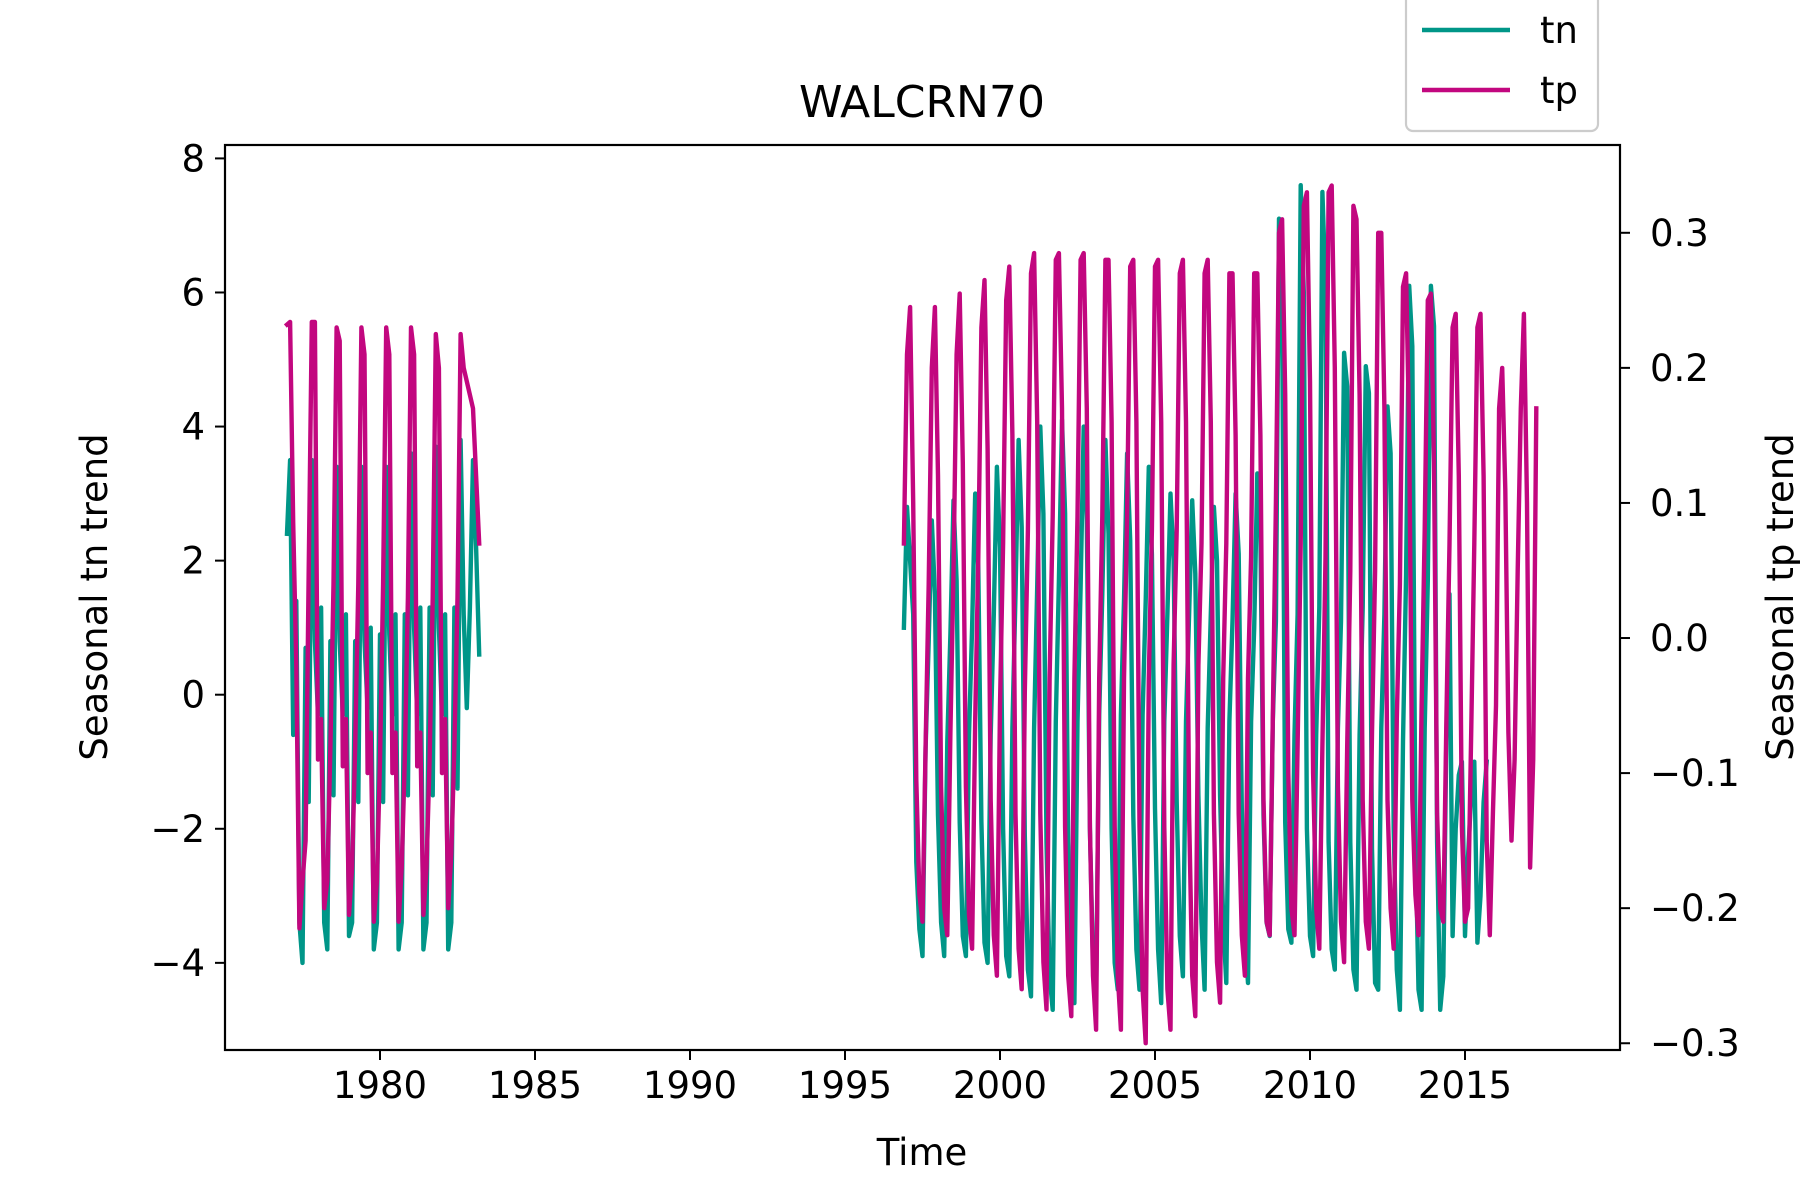 Image resolution: width=1800 pixels, height=1200 pixels. I want to click on y-axis-left: 8 6 4 2 0 −2 −4, so click(187, 561).